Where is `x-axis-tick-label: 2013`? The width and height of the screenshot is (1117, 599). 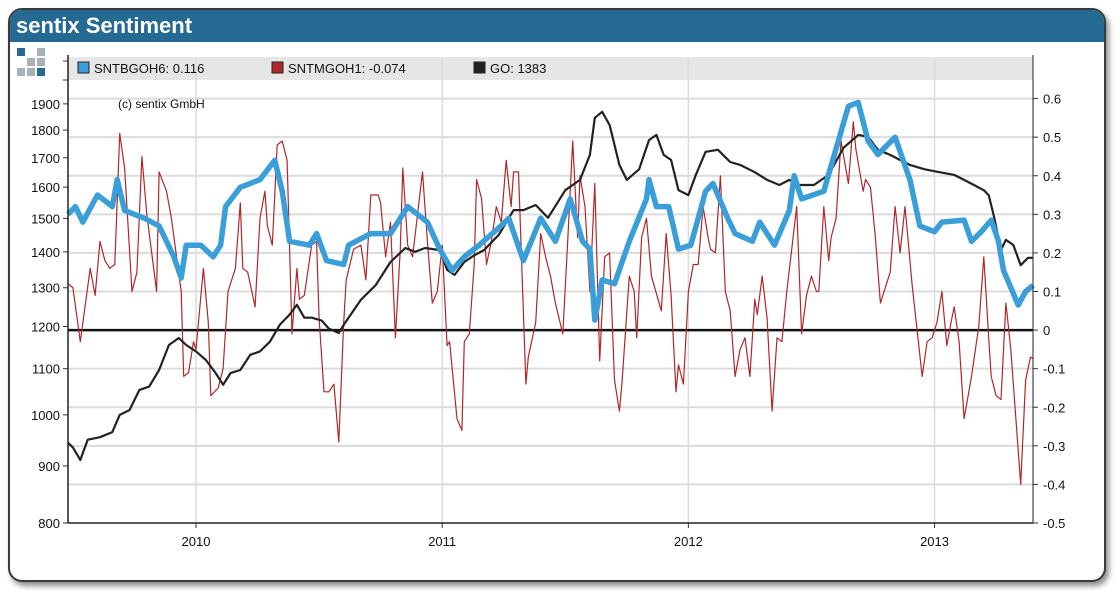
x-axis-tick-label: 2013 is located at coordinates (934, 541).